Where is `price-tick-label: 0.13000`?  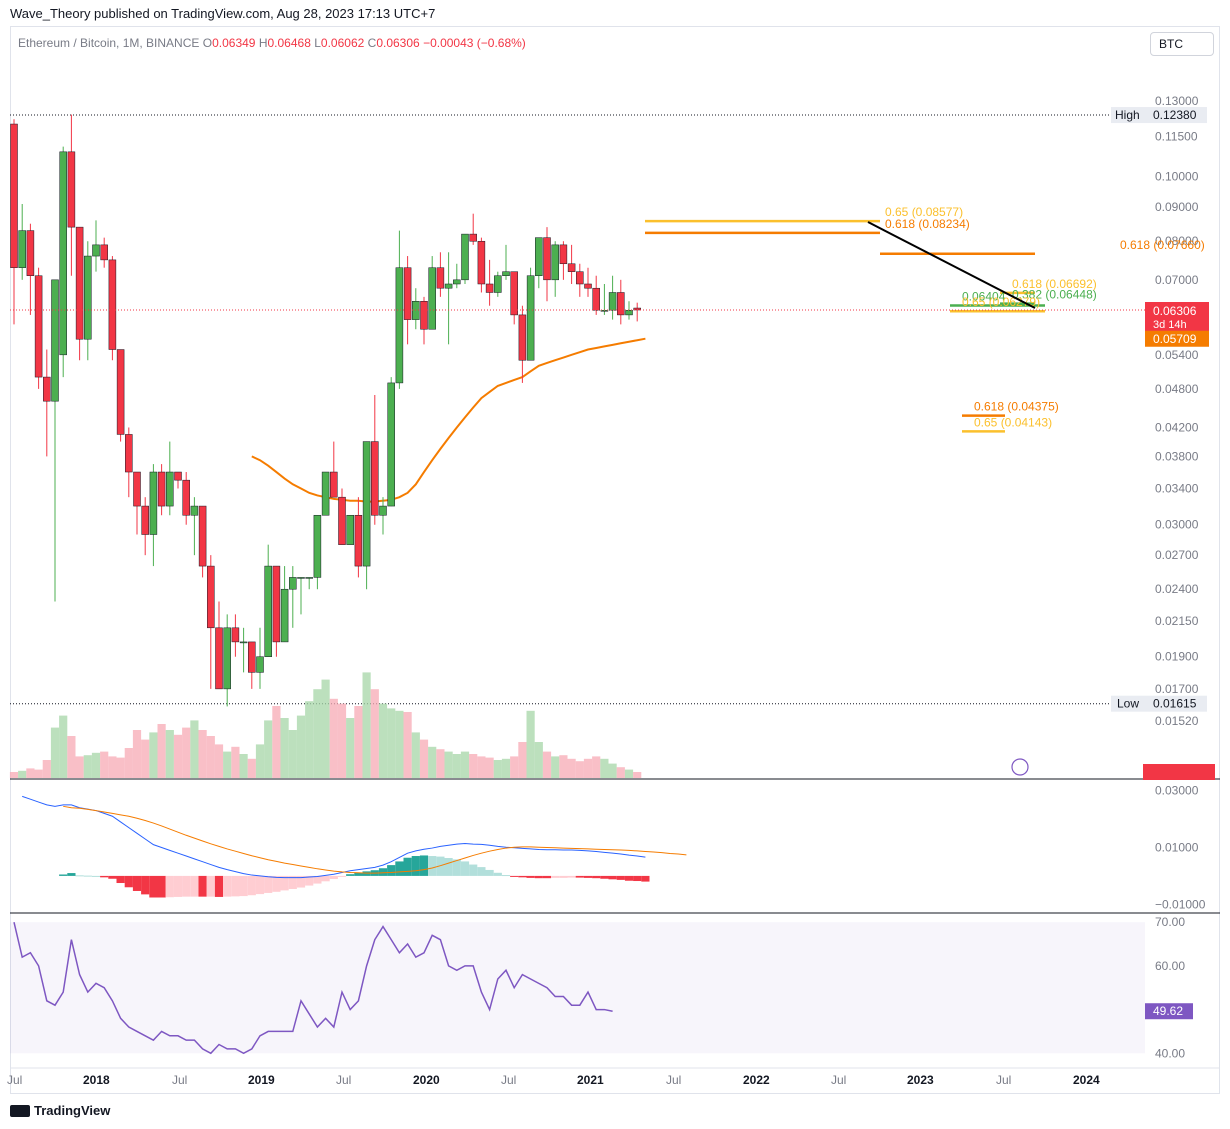 price-tick-label: 0.13000 is located at coordinates (1177, 101).